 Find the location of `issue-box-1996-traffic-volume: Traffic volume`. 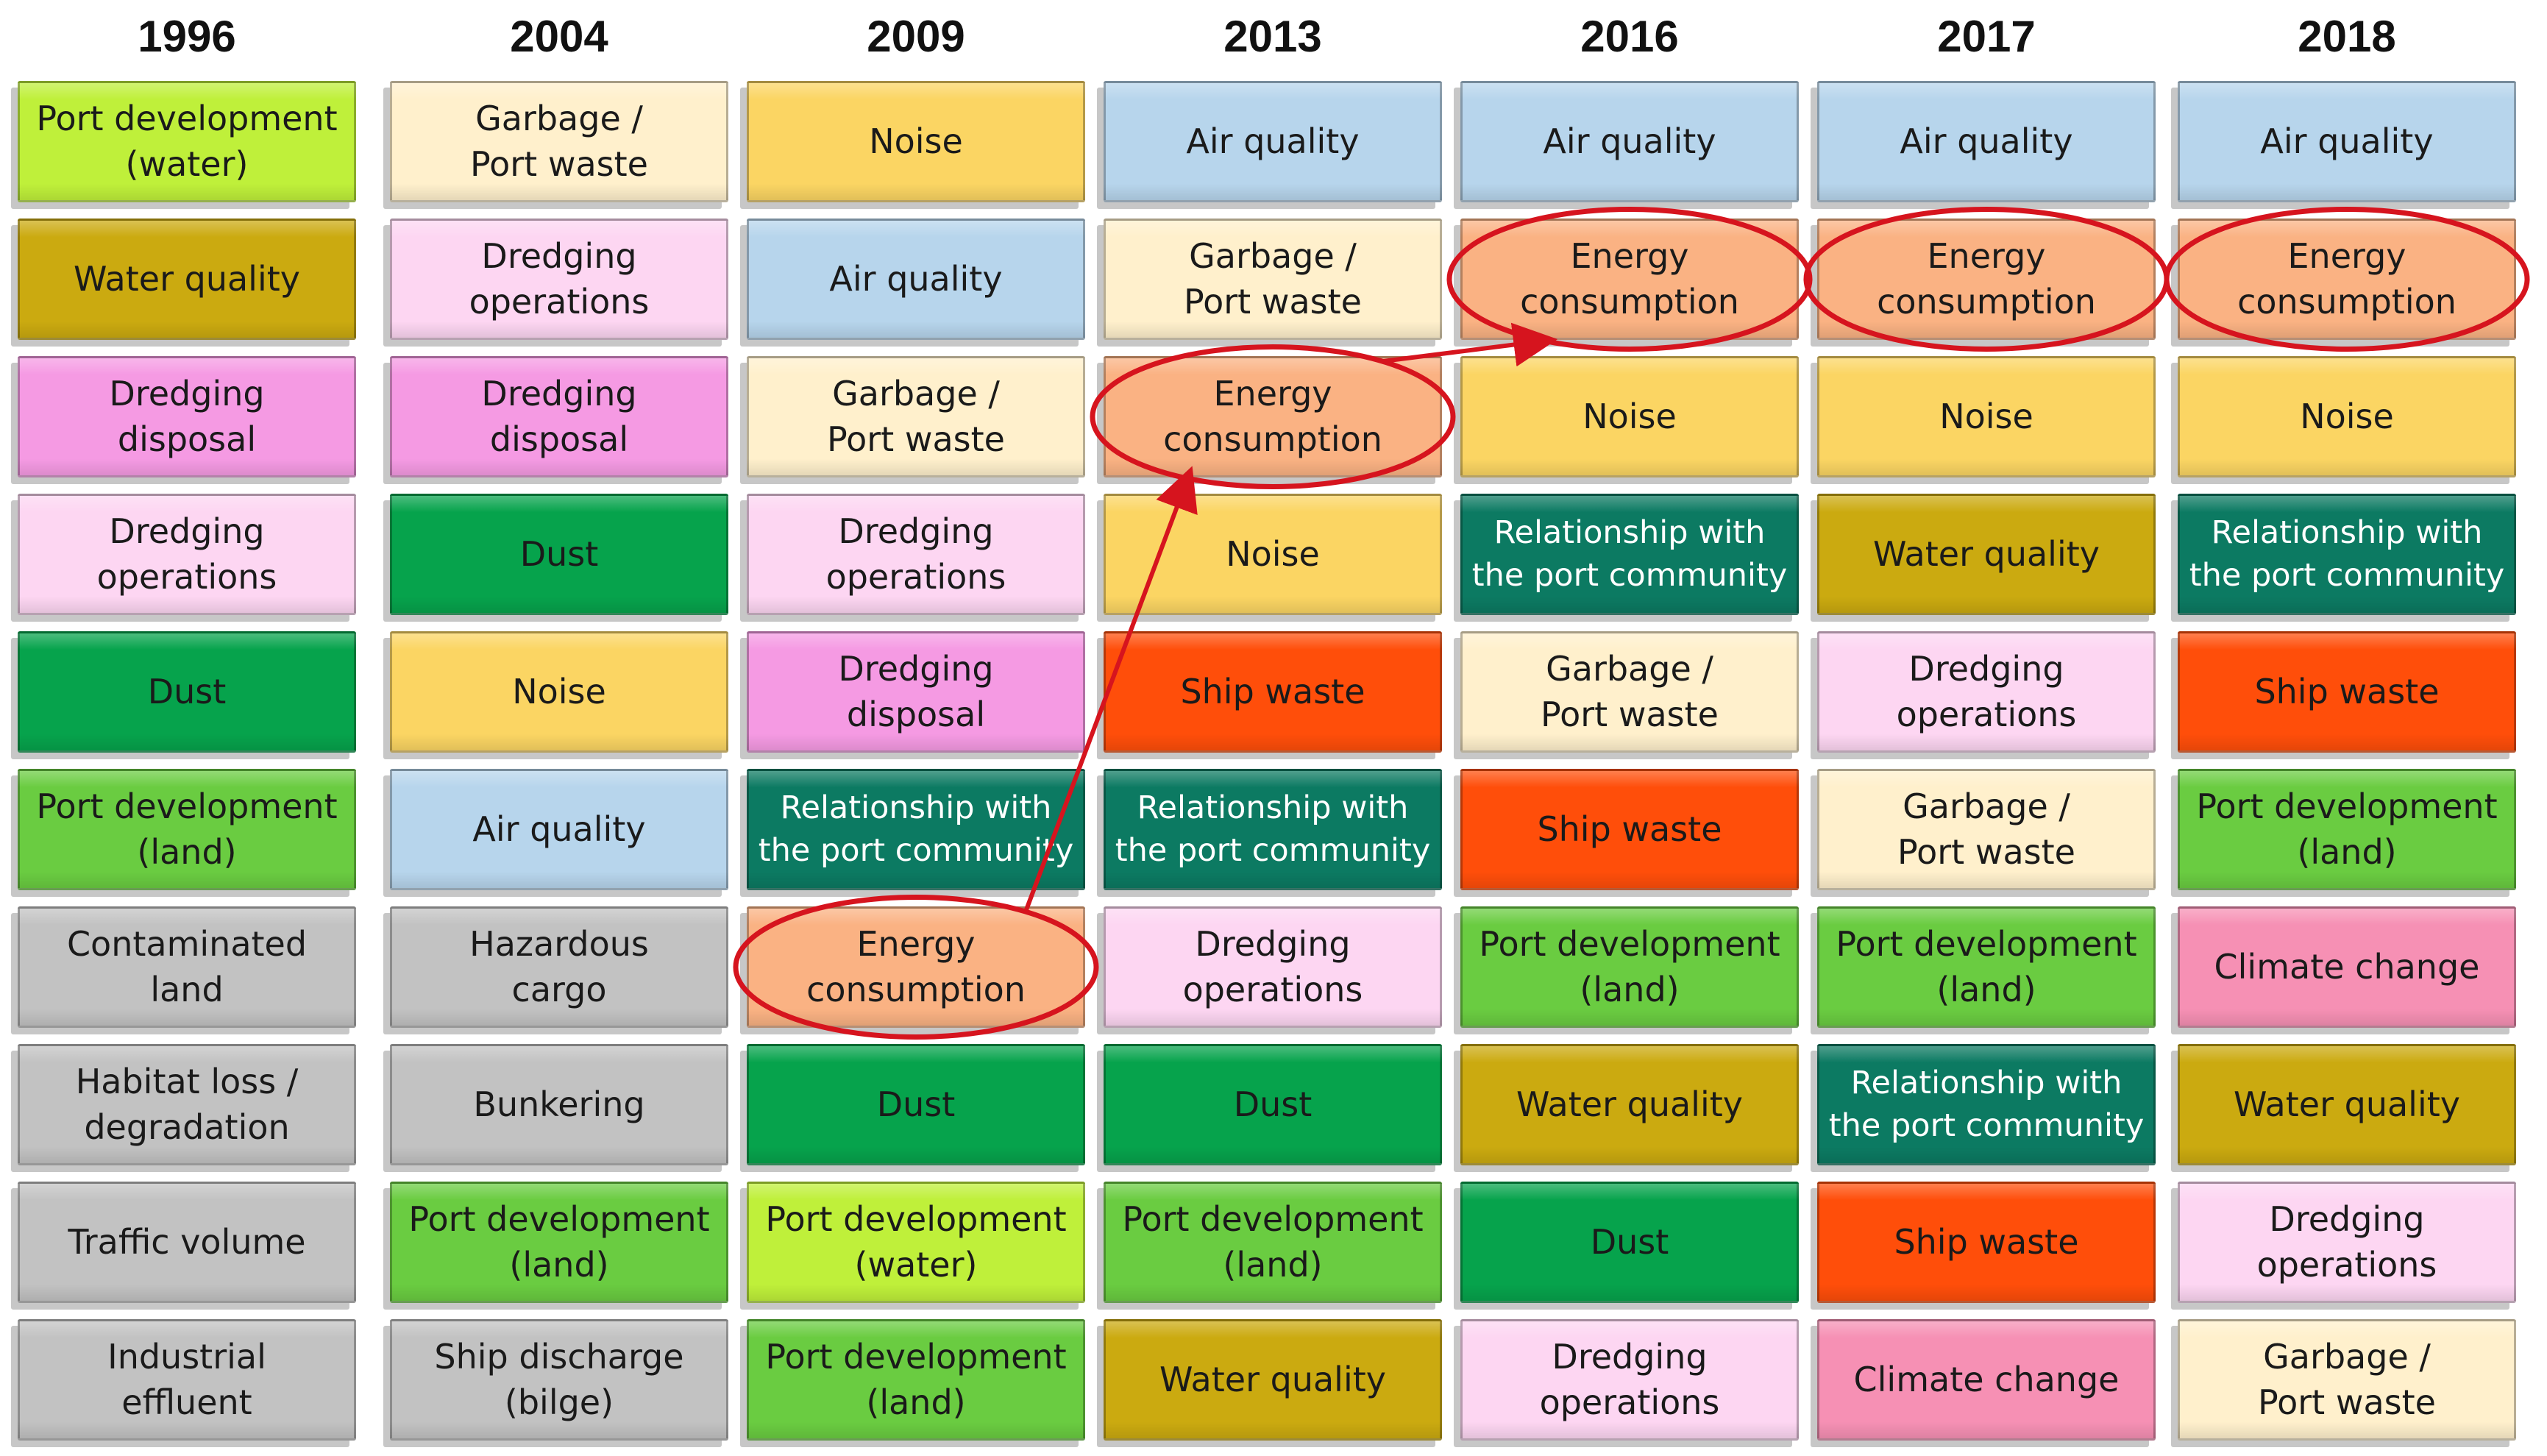

issue-box-1996-traffic-volume: Traffic volume is located at coordinates (187, 1243).